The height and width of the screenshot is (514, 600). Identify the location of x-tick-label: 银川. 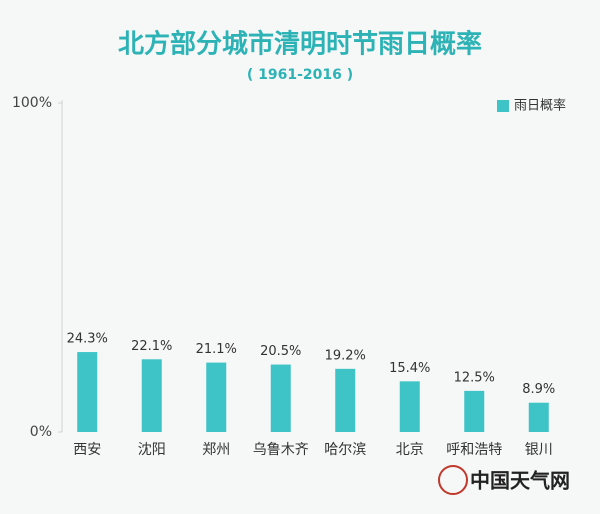
(539, 450).